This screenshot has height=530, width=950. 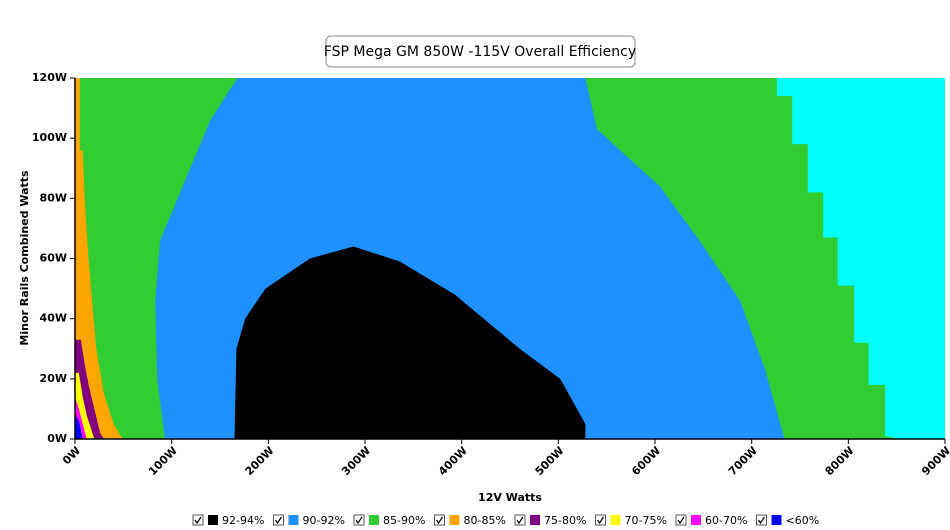 I want to click on y-tick-label: 20W, so click(x=53, y=378).